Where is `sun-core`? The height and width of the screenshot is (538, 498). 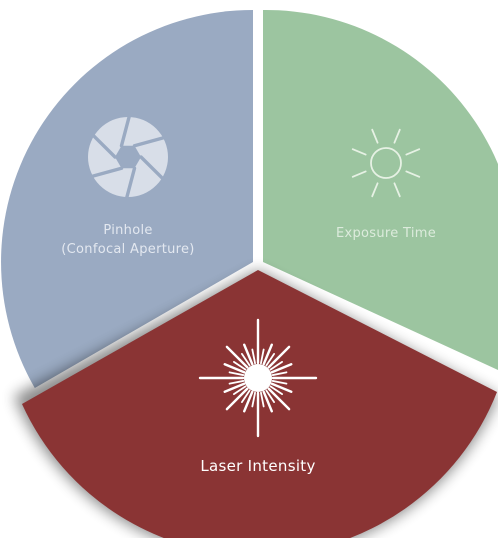
sun-core is located at coordinates (386, 163).